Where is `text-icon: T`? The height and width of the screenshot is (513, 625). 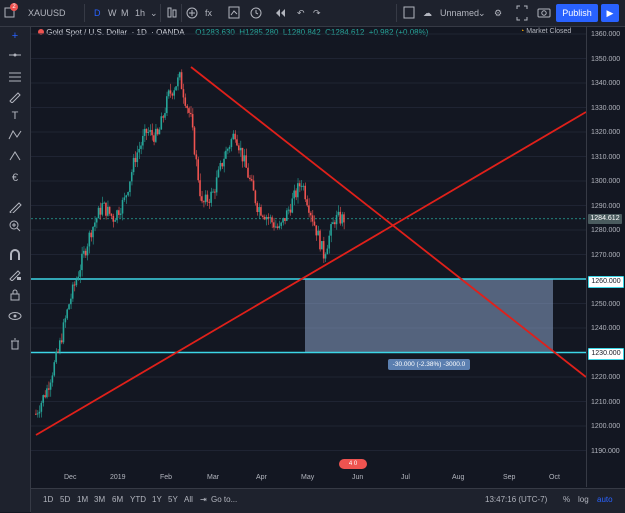
text-icon: T is located at coordinates (15, 116).